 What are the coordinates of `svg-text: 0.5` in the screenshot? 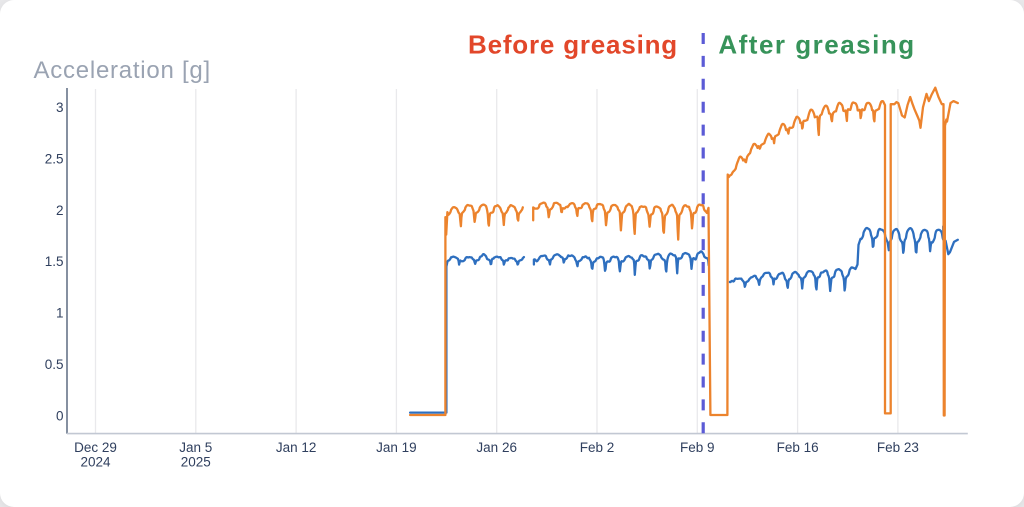 It's located at (54, 364).